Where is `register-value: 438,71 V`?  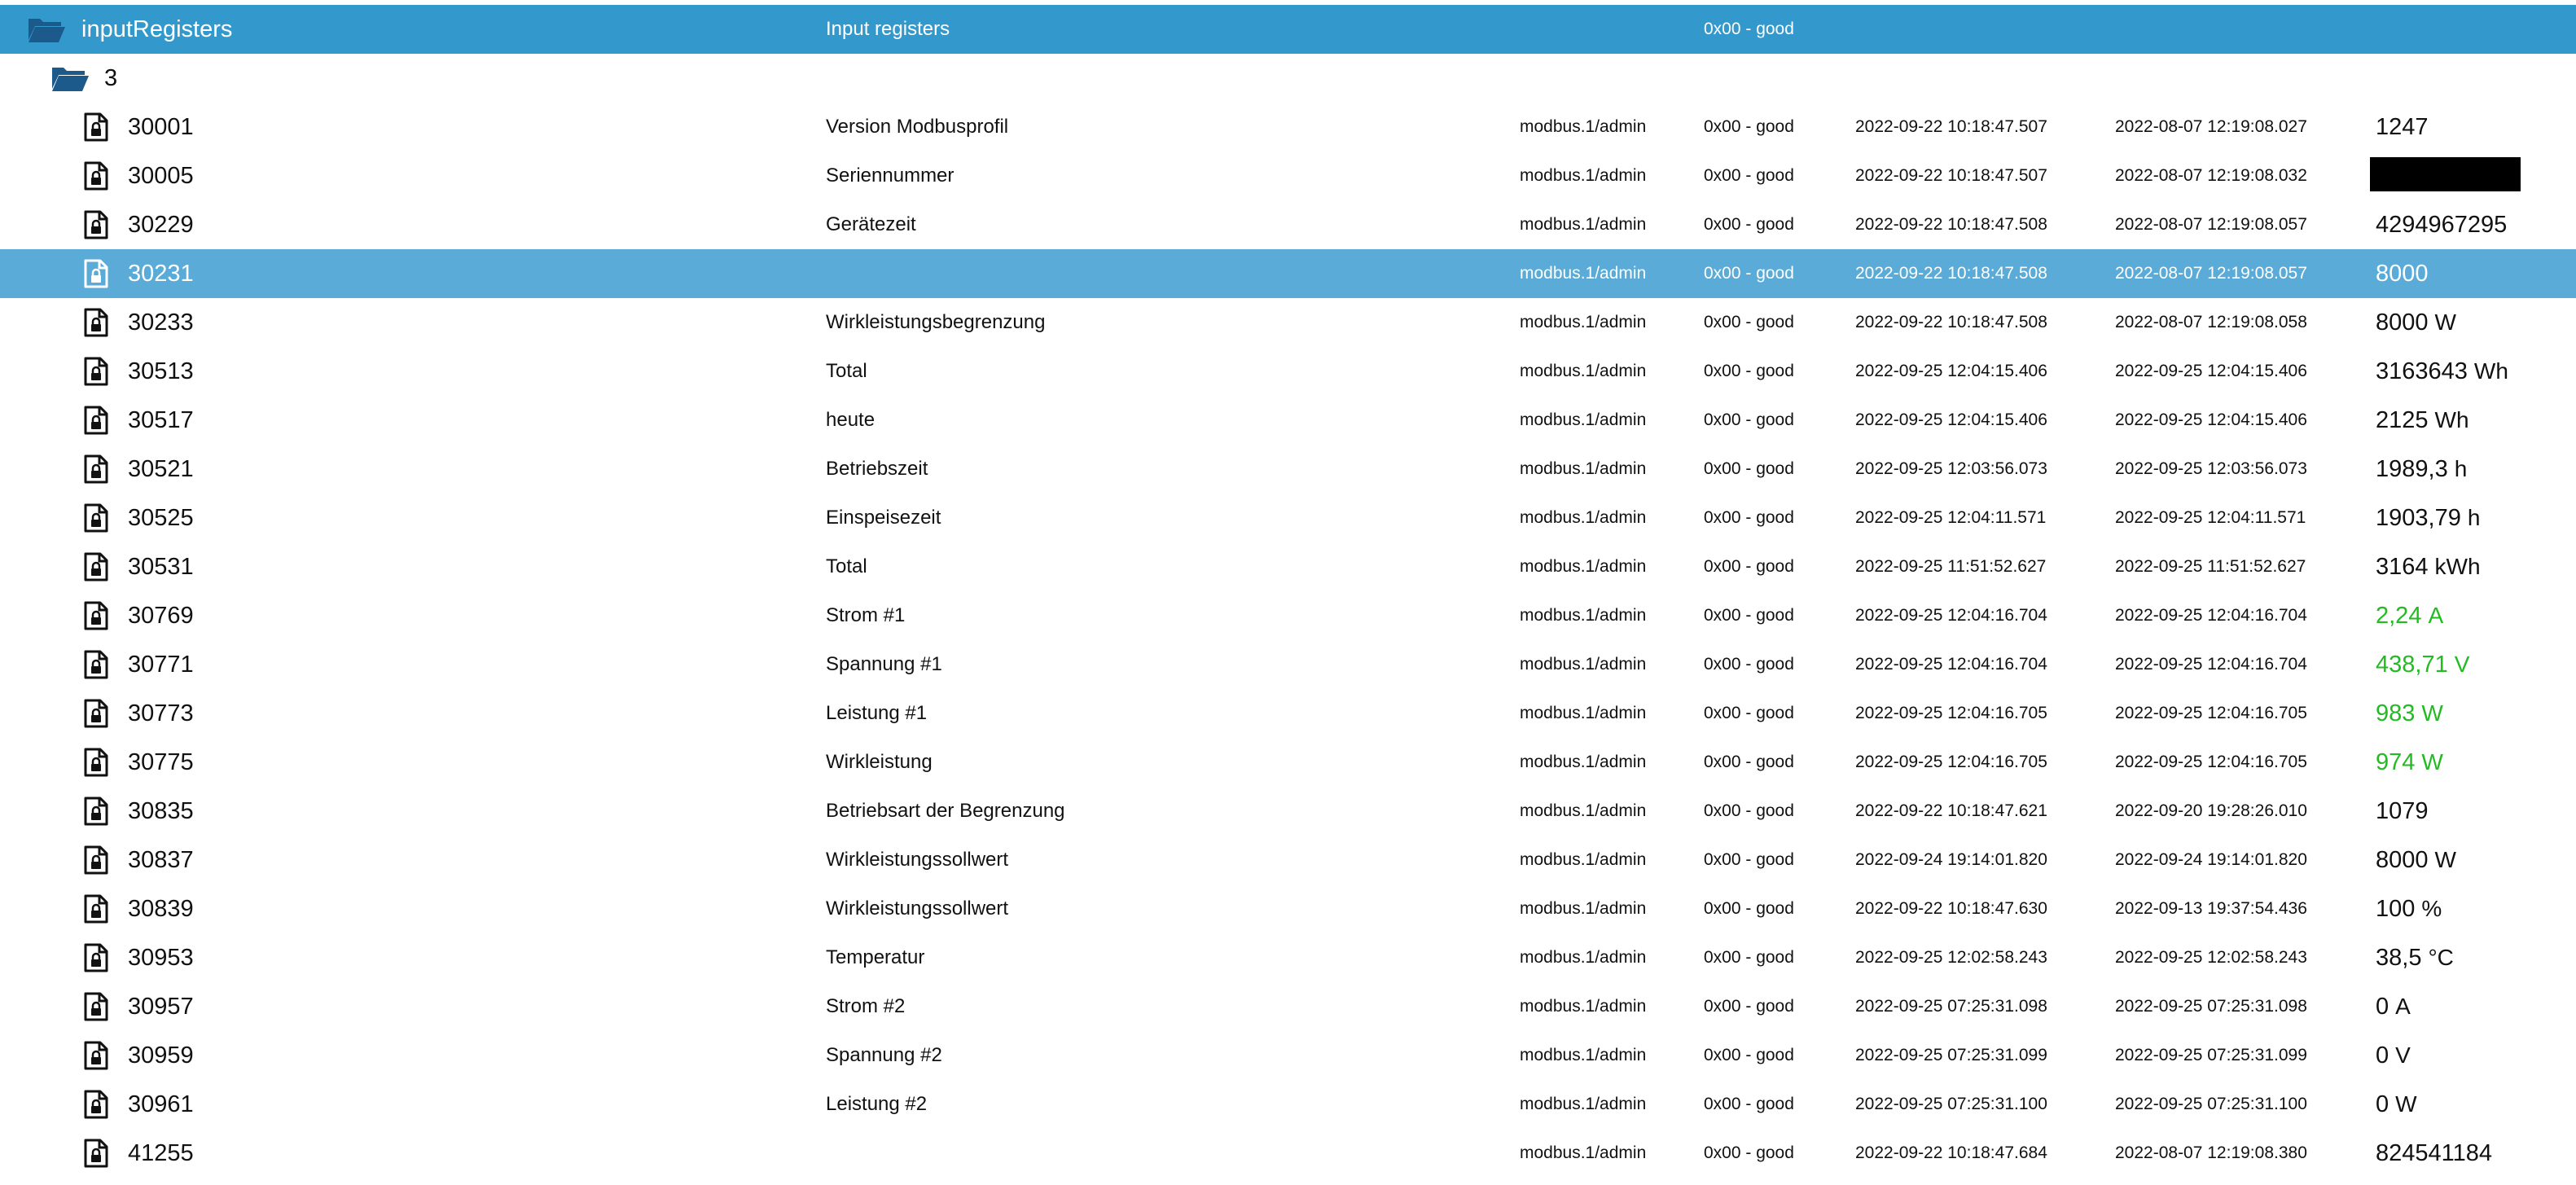 register-value: 438,71 V is located at coordinates (2422, 664).